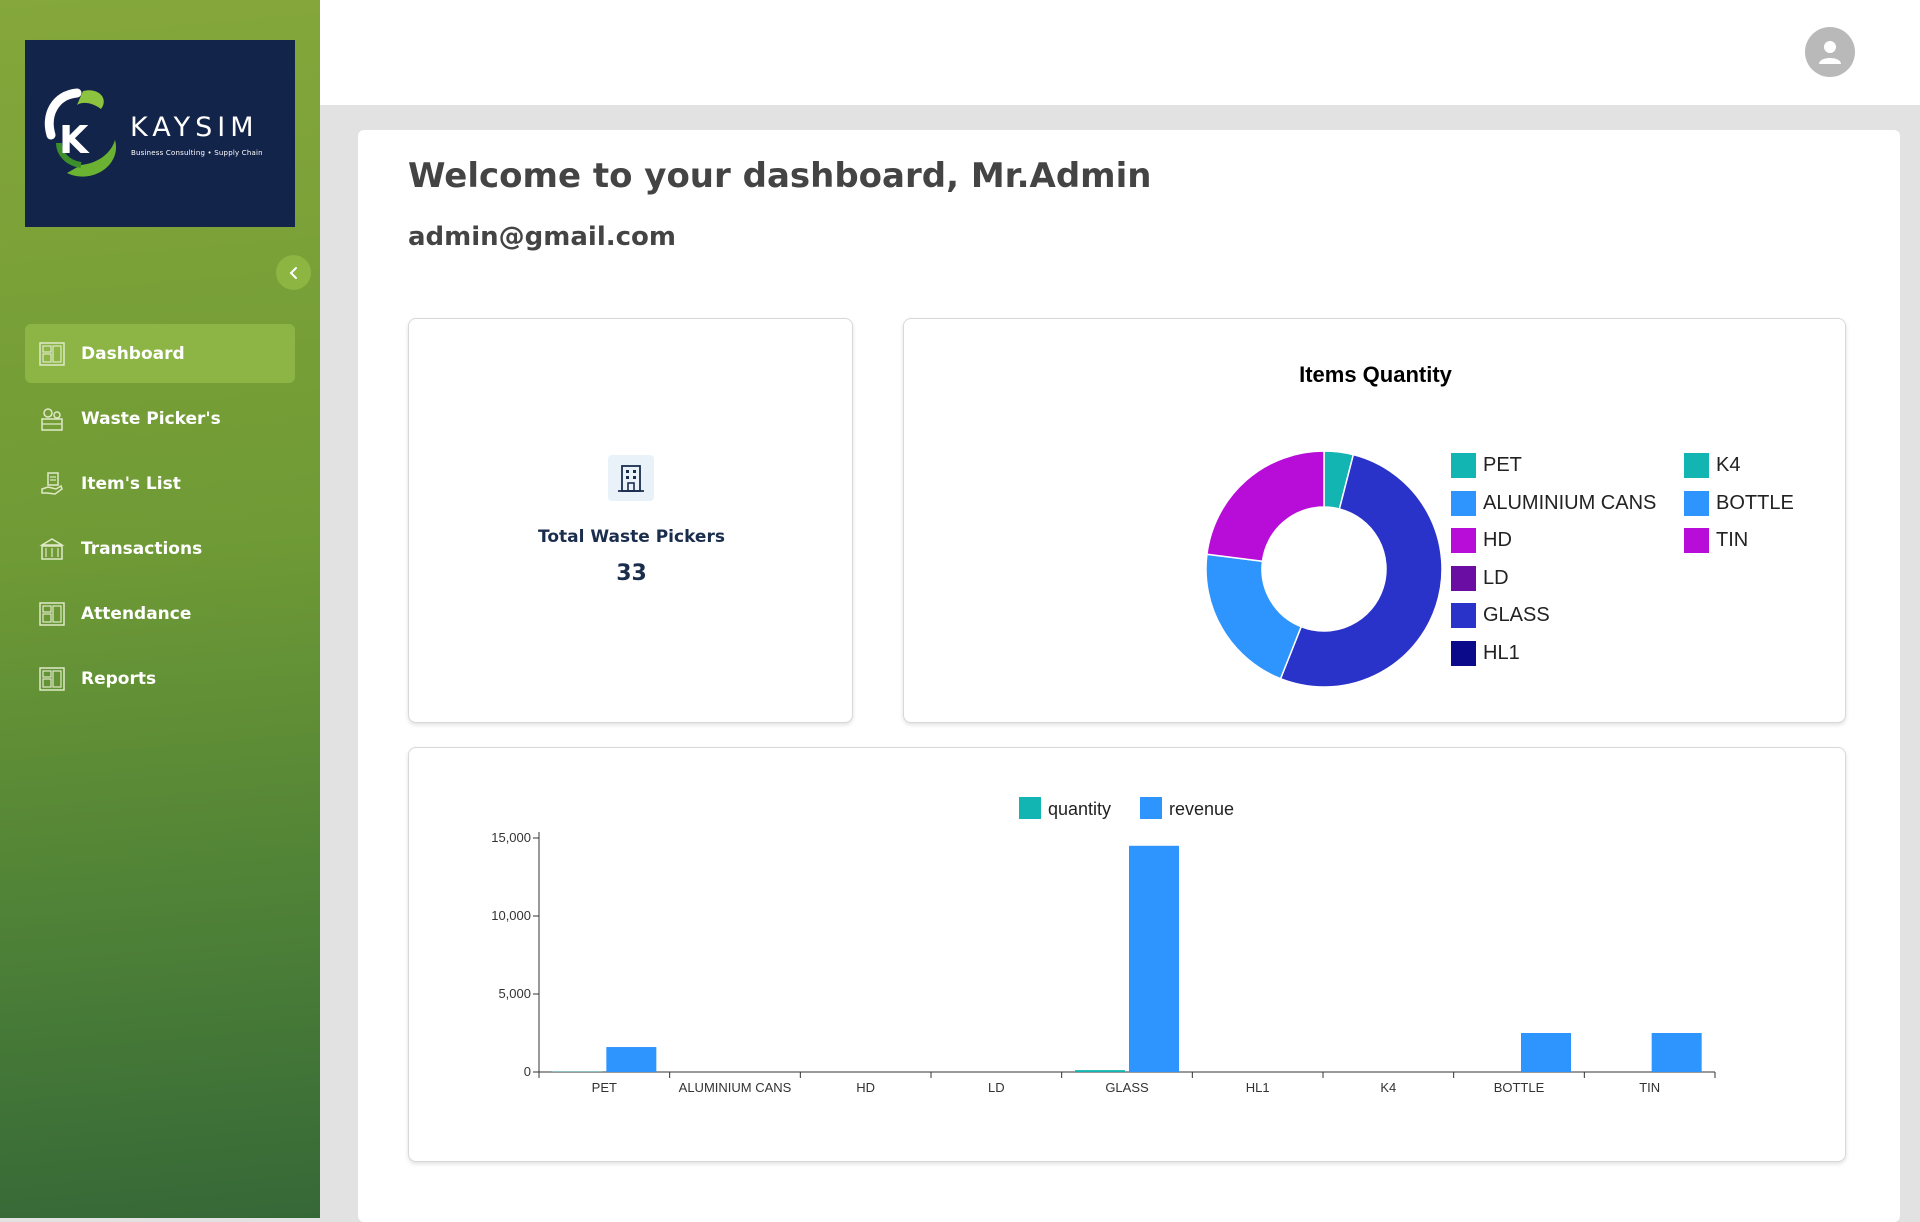 The width and height of the screenshot is (1920, 1222). Describe the element at coordinates (527, 1071) in the screenshot. I see `y-tick-label: 0` at that location.